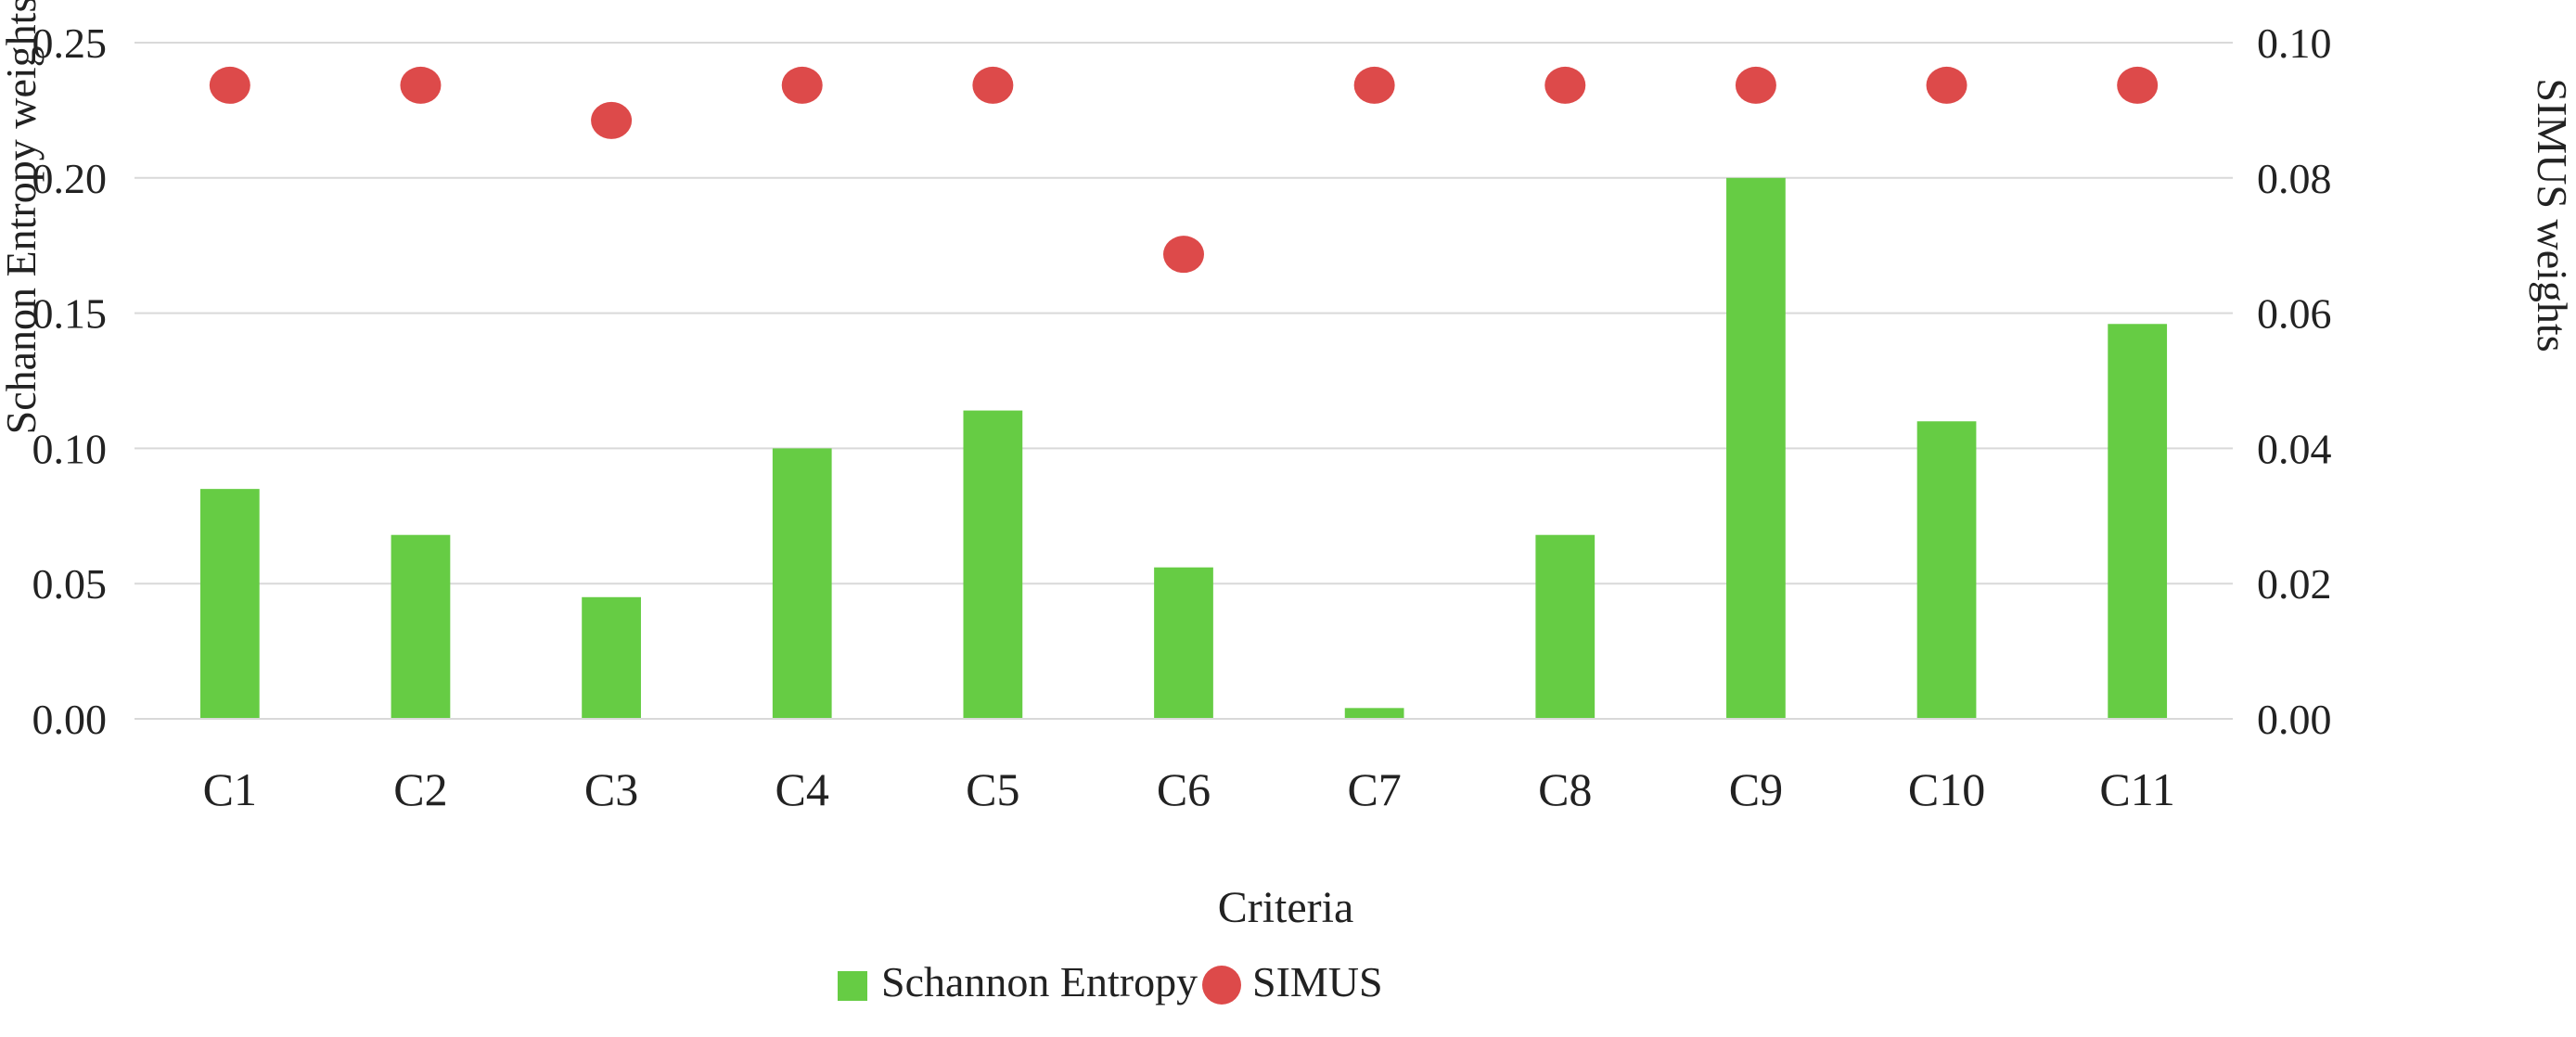  I want to click on point-c10, so click(1946, 85).